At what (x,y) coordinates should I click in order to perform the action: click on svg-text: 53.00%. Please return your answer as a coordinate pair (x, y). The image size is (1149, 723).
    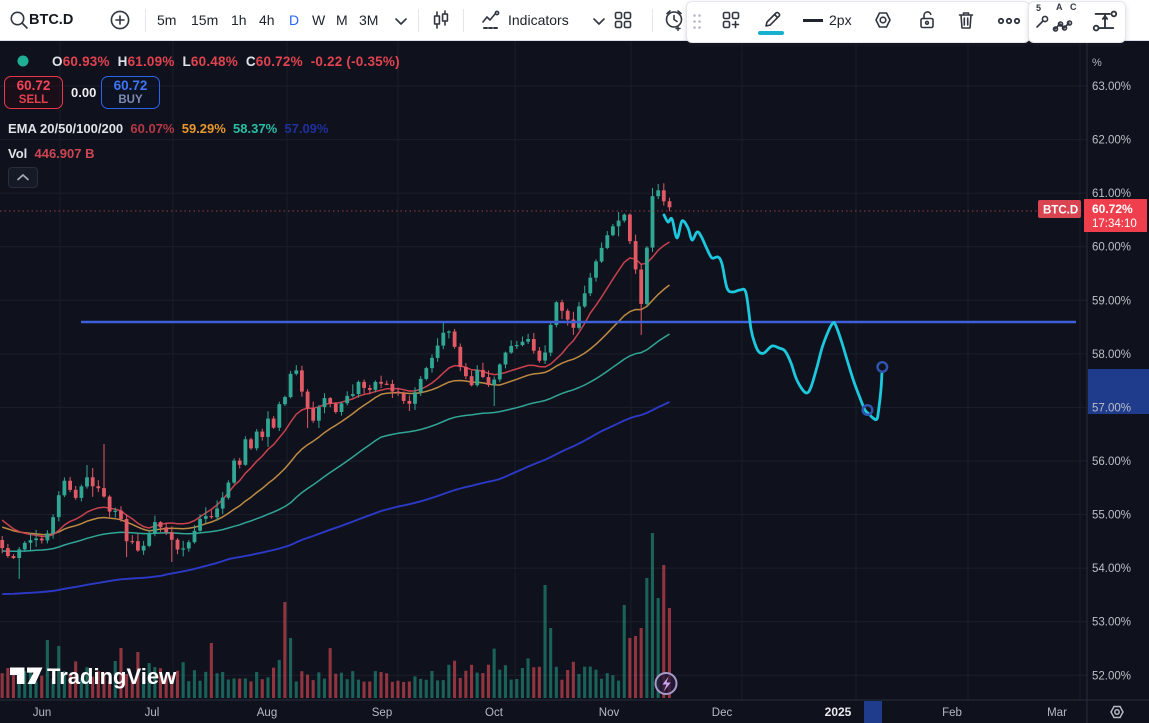
    Looking at the image, I should click on (1111, 623).